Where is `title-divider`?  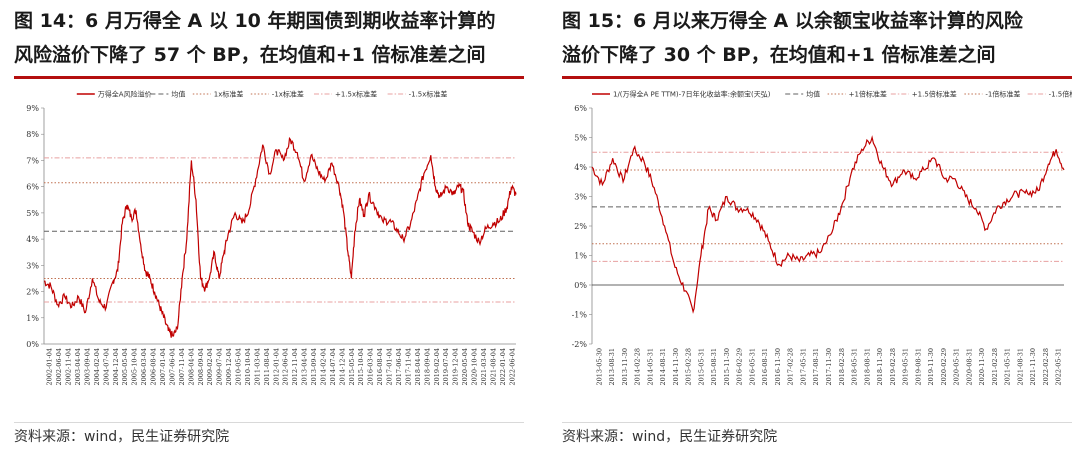 title-divider is located at coordinates (269, 77).